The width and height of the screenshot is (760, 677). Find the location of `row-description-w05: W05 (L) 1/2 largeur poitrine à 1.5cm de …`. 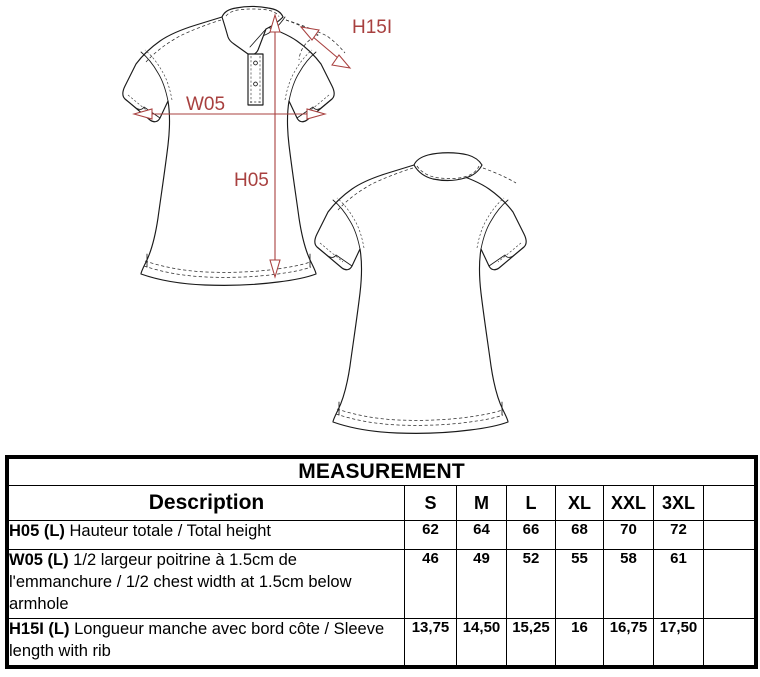

row-description-w05: W05 (L) 1/2 largeur poitrine à 1.5cm de … is located at coordinates (206, 584).